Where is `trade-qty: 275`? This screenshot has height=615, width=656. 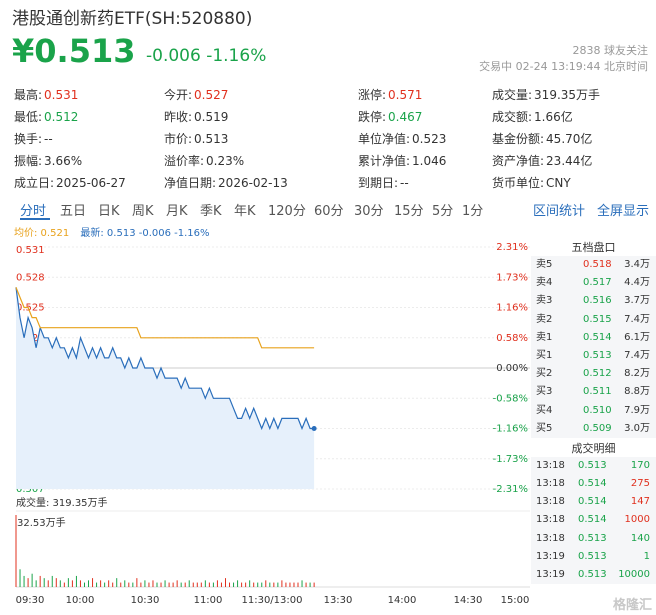 trade-qty: 275 is located at coordinates (640, 484).